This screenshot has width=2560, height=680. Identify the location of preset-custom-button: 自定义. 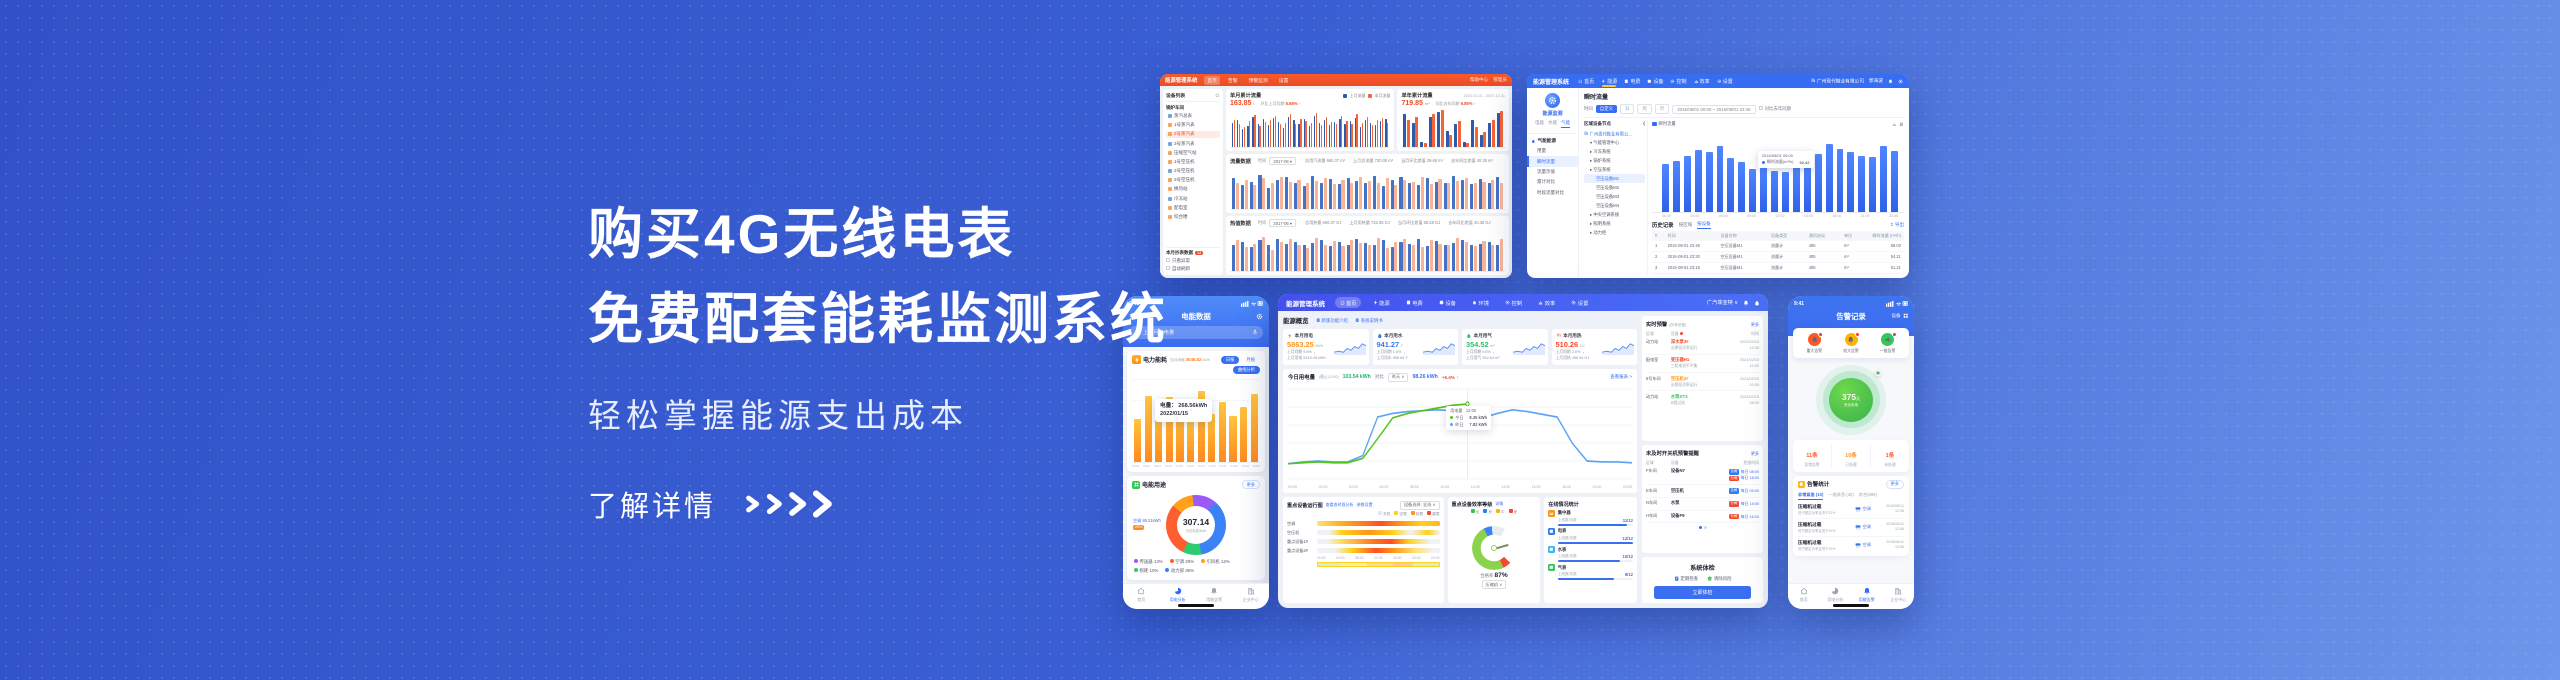
(1606, 109).